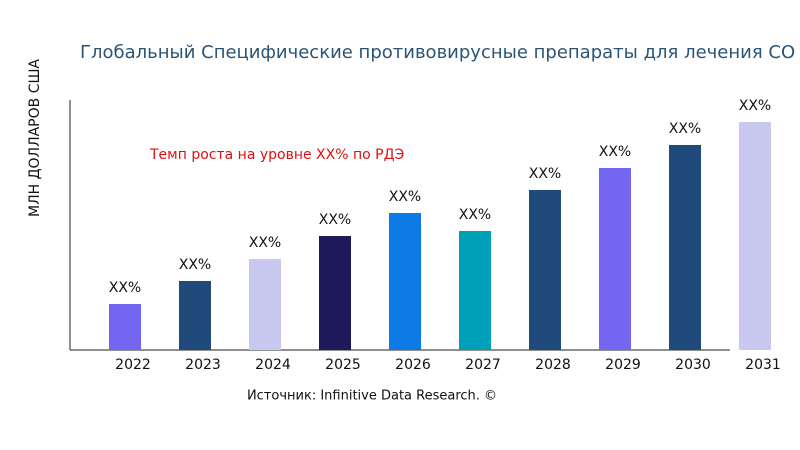 This screenshot has width=800, height=450. I want to click on x-tick-label: 2028, so click(553, 365).